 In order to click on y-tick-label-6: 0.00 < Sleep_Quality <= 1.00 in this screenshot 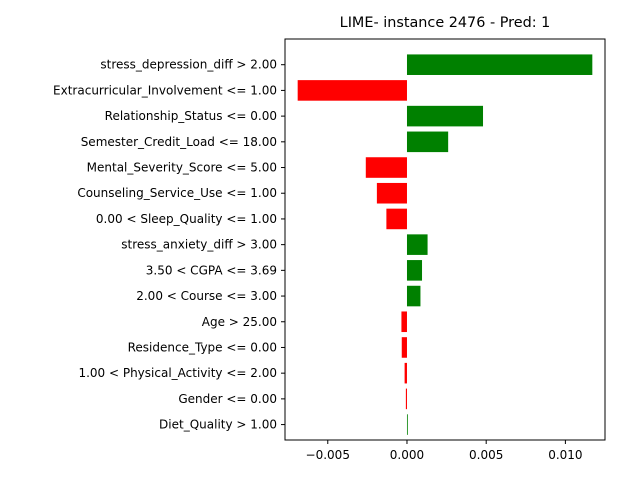, I will do `click(186, 219)`.